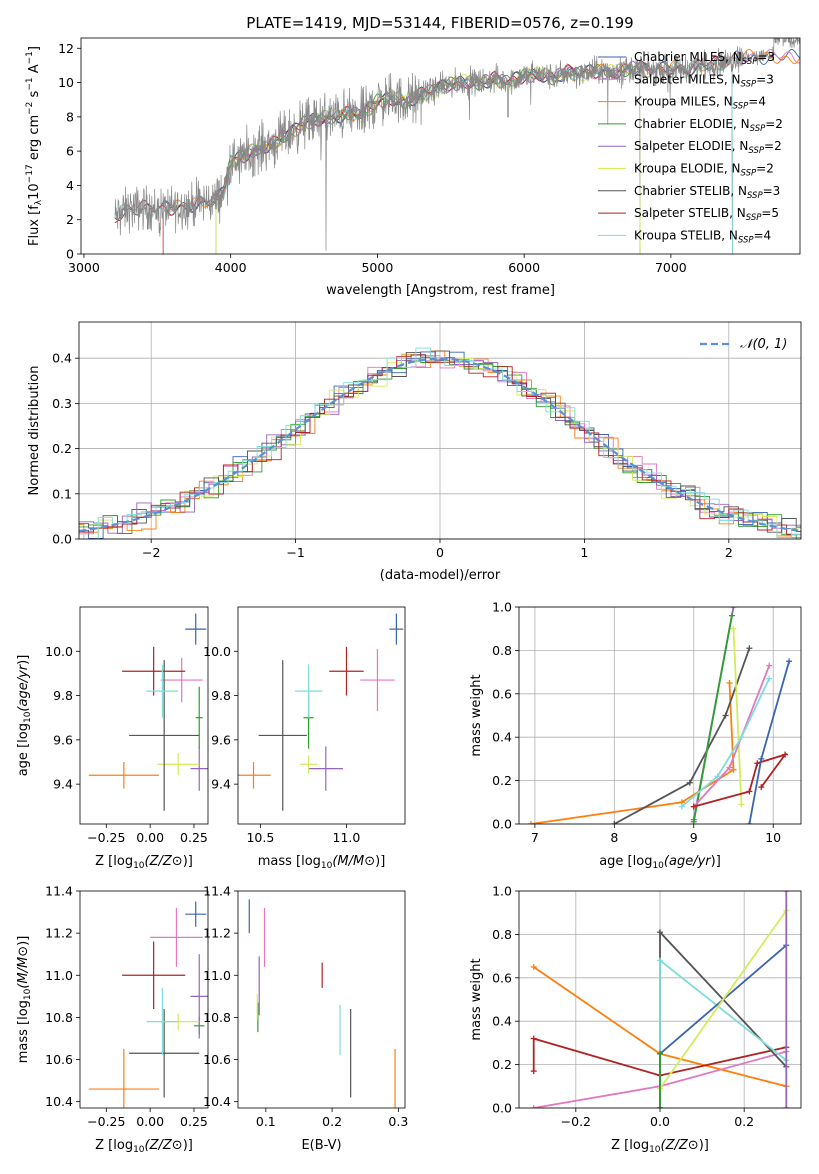  I want to click on y-axis-label: mass weight, so click(476, 715).